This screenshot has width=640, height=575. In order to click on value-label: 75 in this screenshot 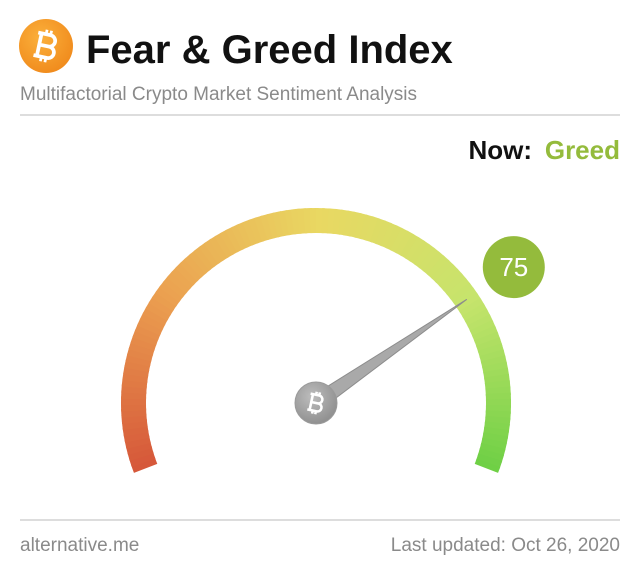, I will do `click(513, 267)`.